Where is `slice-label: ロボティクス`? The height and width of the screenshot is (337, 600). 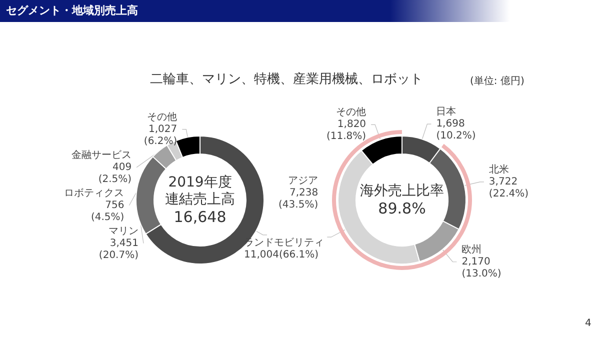
slice-label: ロボティクス is located at coordinates (94, 193).